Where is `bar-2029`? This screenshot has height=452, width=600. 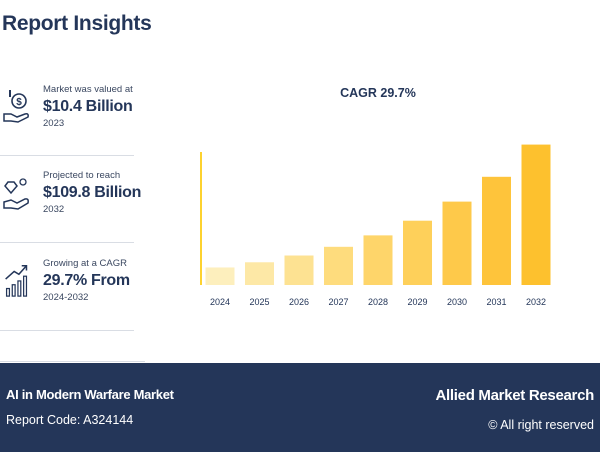 bar-2029 is located at coordinates (417, 252).